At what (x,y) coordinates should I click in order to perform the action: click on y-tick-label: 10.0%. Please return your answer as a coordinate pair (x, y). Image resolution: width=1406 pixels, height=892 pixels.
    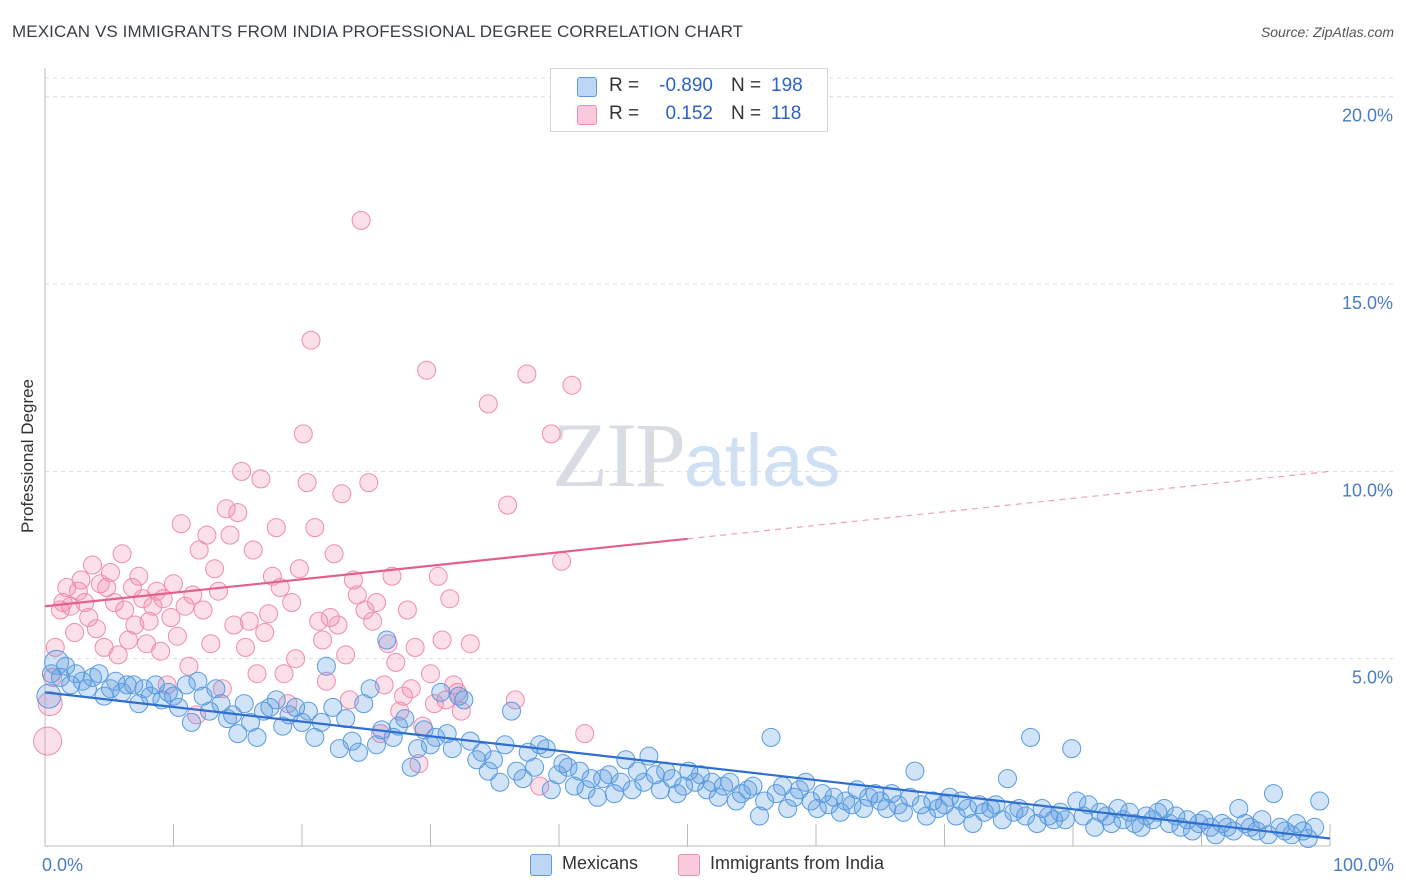
    Looking at the image, I should click on (1367, 490).